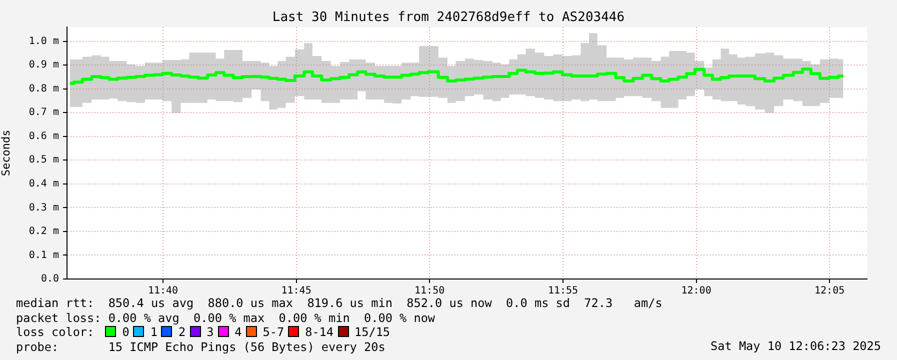 The width and height of the screenshot is (897, 360). Describe the element at coordinates (154, 332) in the screenshot. I see `text: 1` at that location.